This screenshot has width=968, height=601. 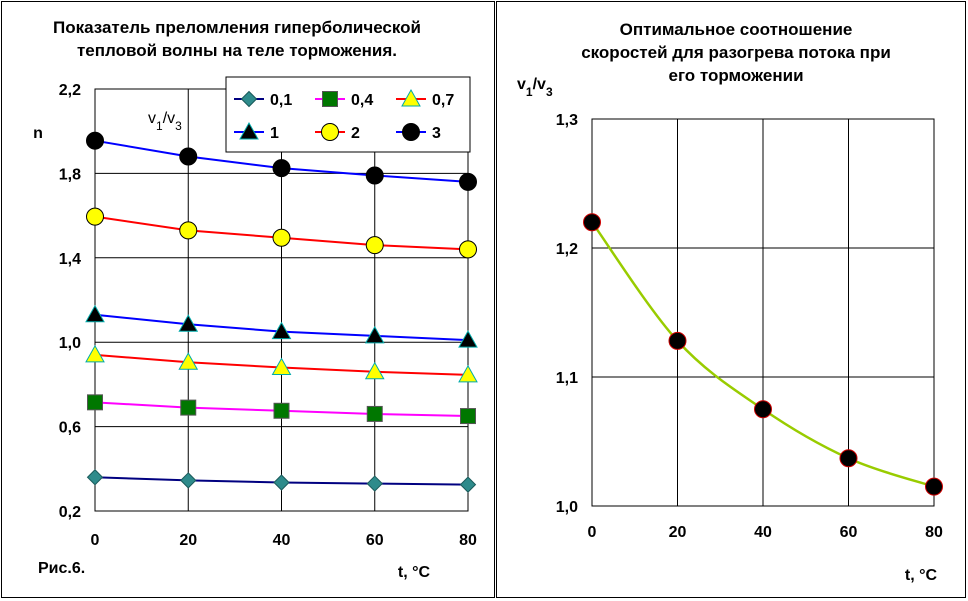 I want to click on legend-item: 0,4, so click(x=344, y=100).